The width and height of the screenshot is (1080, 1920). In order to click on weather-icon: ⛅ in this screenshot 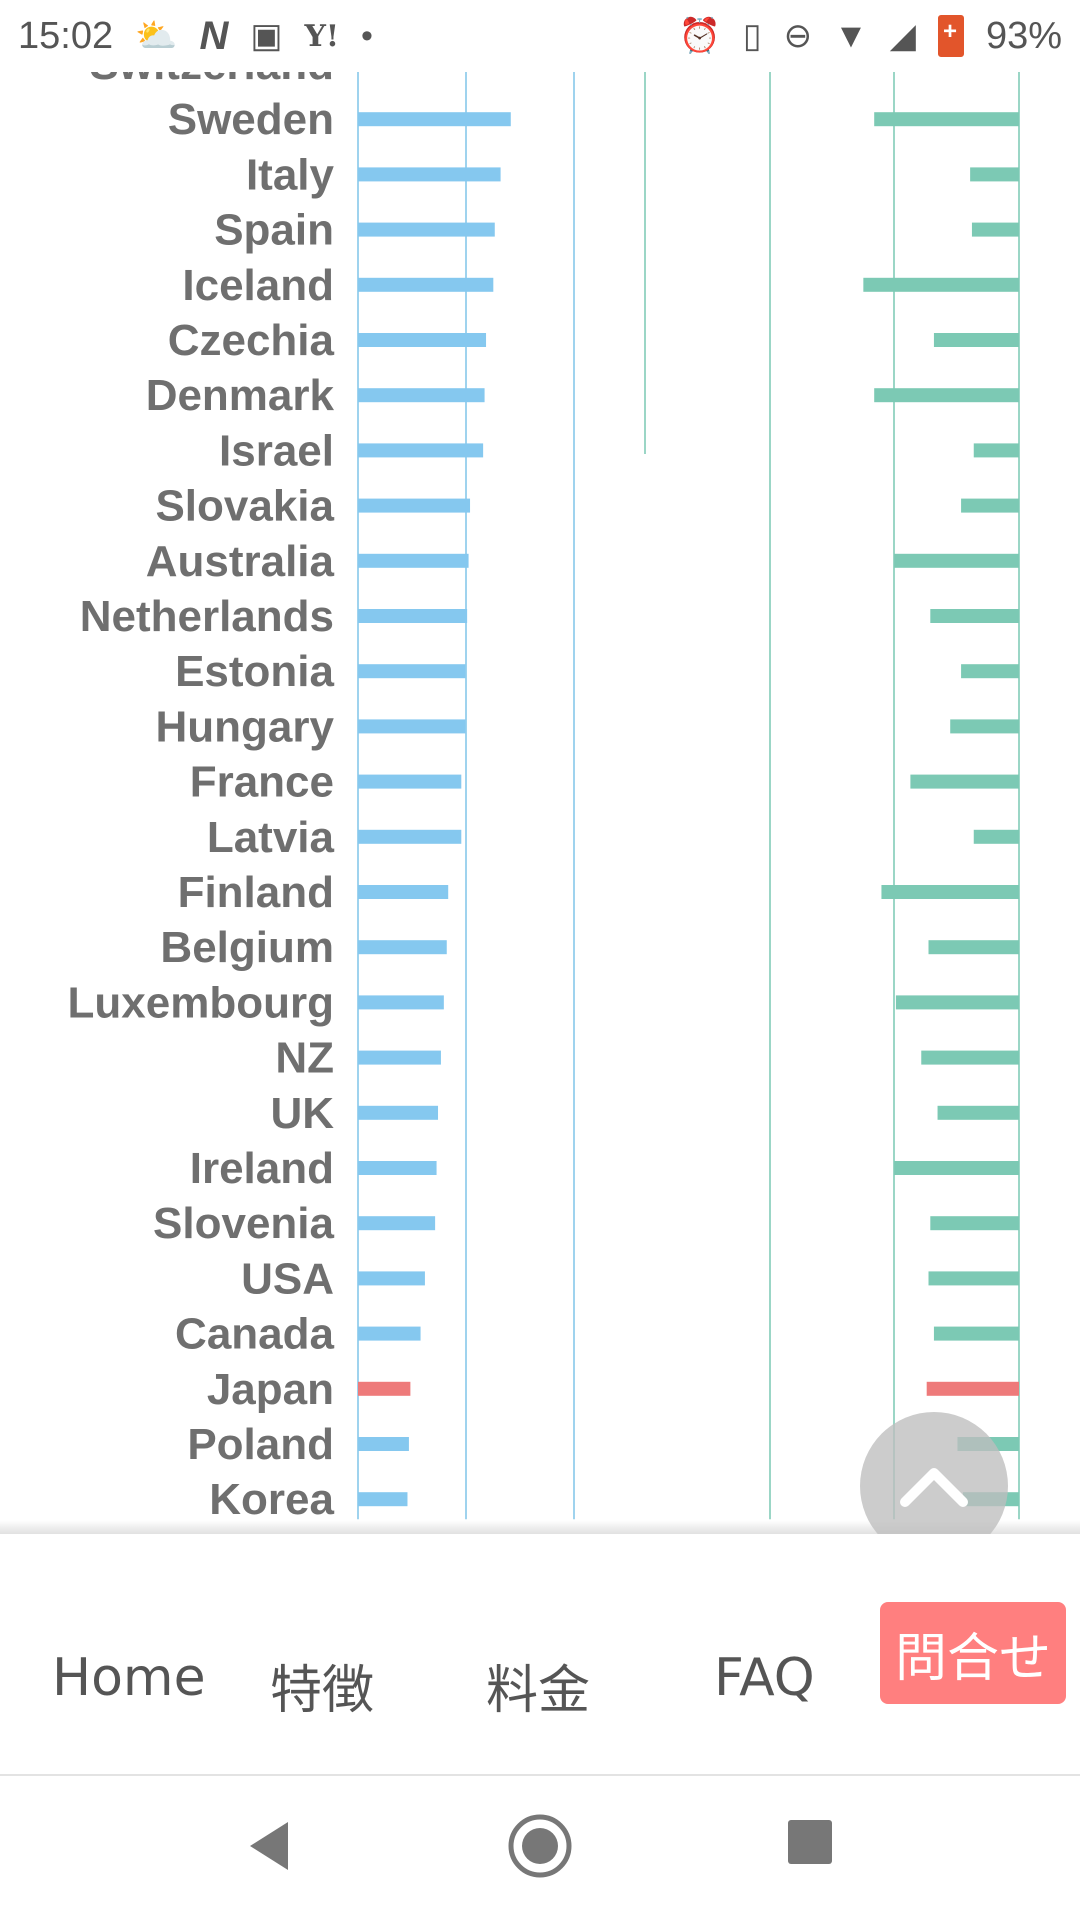, I will do `click(156, 36)`.